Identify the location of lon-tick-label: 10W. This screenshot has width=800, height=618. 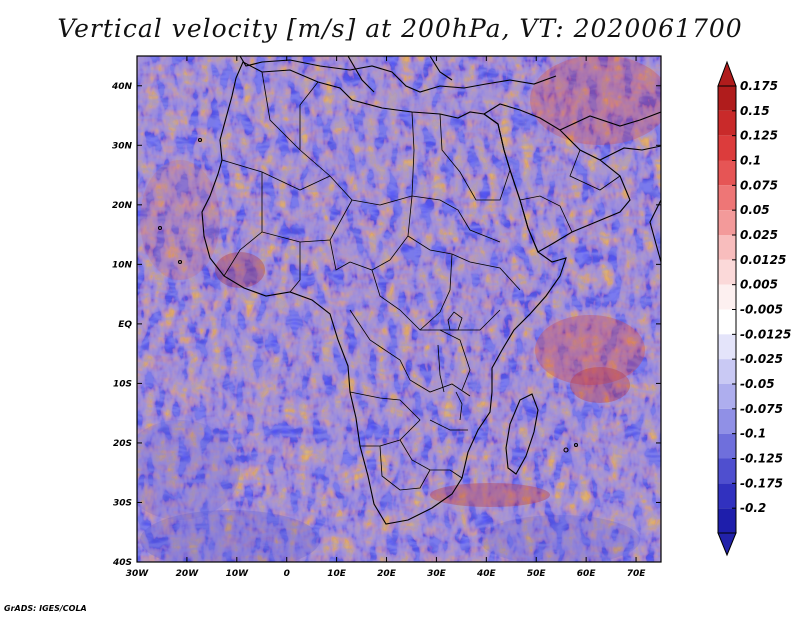
(238, 574).